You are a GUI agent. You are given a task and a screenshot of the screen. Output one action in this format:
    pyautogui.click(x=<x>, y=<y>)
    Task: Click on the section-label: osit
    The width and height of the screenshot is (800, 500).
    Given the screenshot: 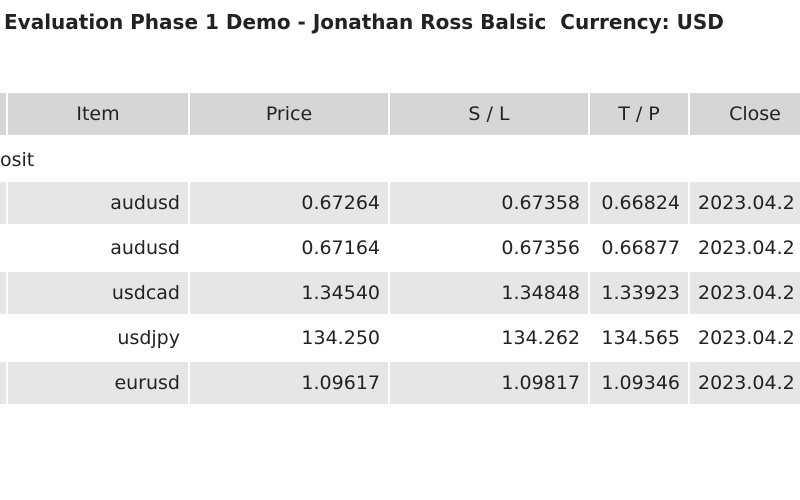 What is the action you would take?
    pyautogui.click(x=17, y=160)
    